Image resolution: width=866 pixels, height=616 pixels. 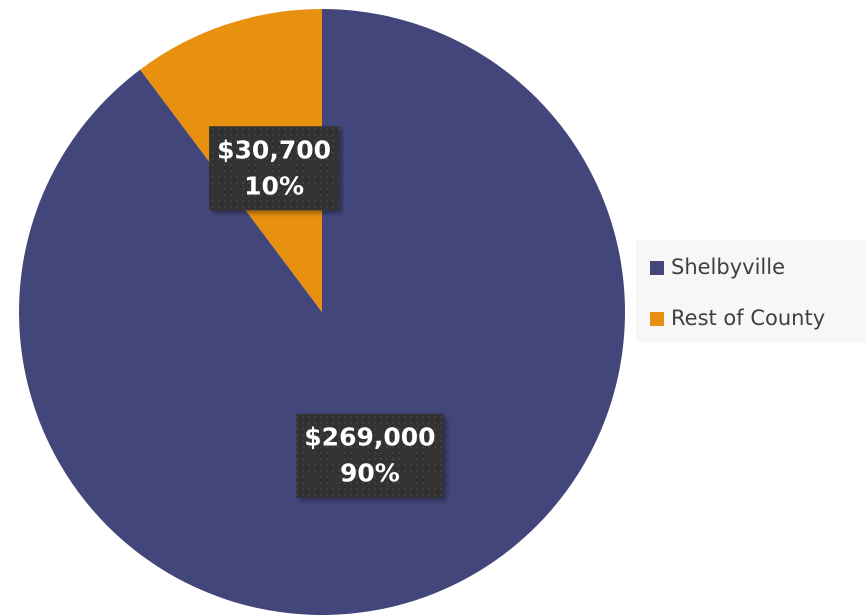 I want to click on data-label: $30,700 10%, so click(x=274, y=168).